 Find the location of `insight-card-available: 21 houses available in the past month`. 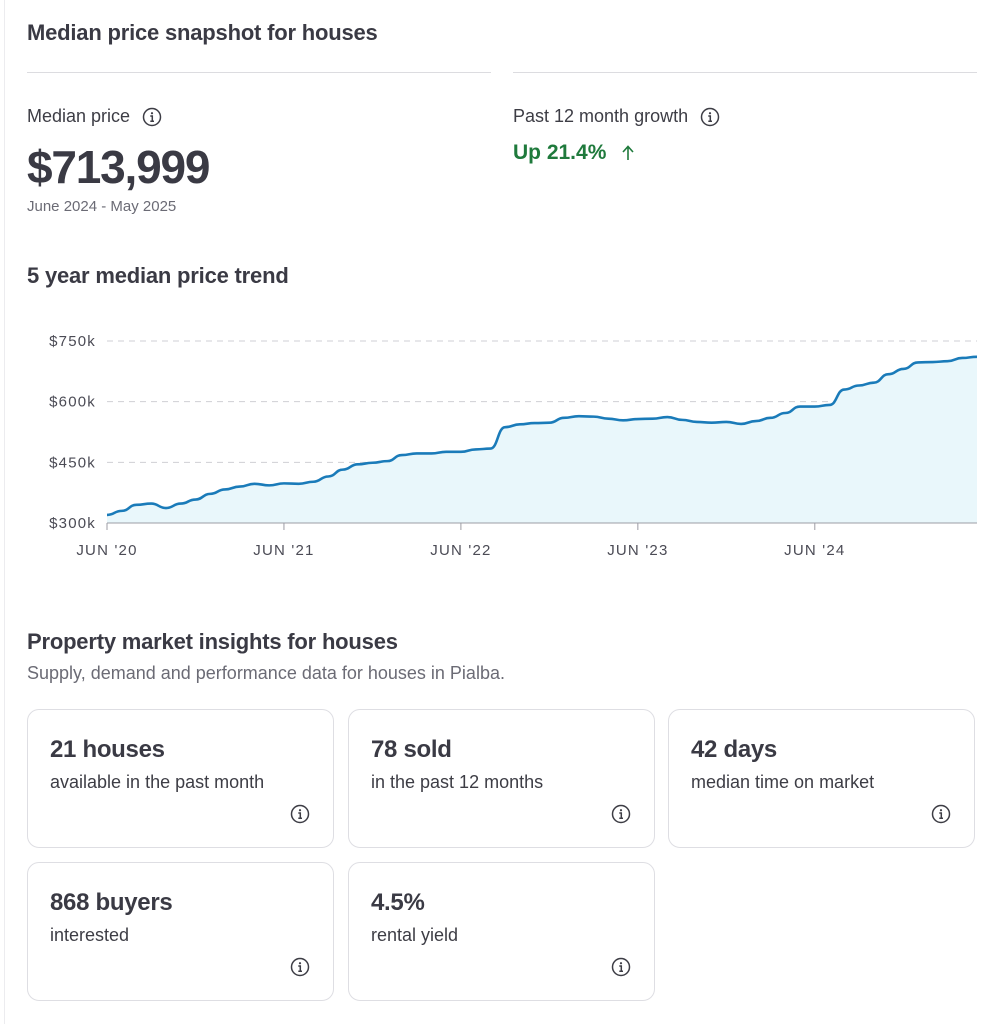

insight-card-available: 21 houses available in the past month is located at coordinates (180, 778).